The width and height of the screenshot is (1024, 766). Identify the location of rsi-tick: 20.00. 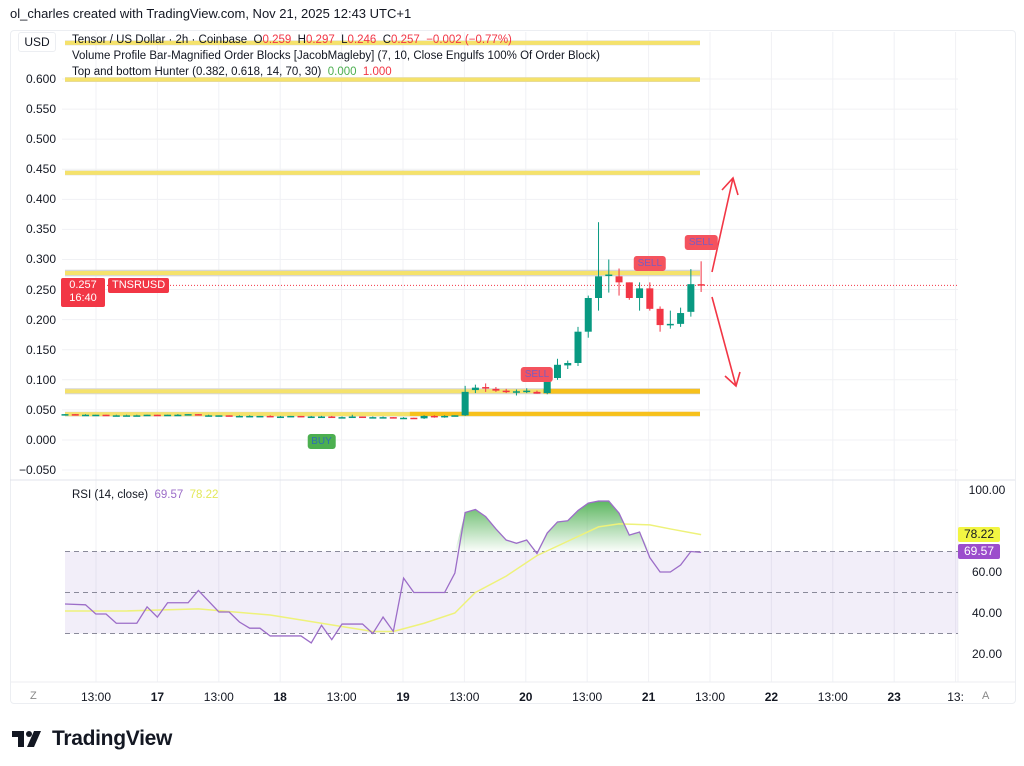
(987, 654).